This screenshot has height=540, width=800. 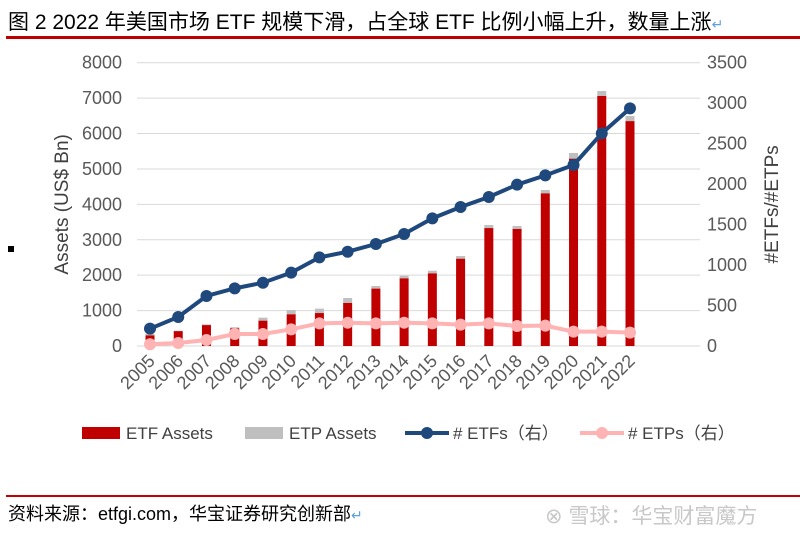 What do you see at coordinates (11, 249) in the screenshot?
I see `bullet-marker` at bounding box center [11, 249].